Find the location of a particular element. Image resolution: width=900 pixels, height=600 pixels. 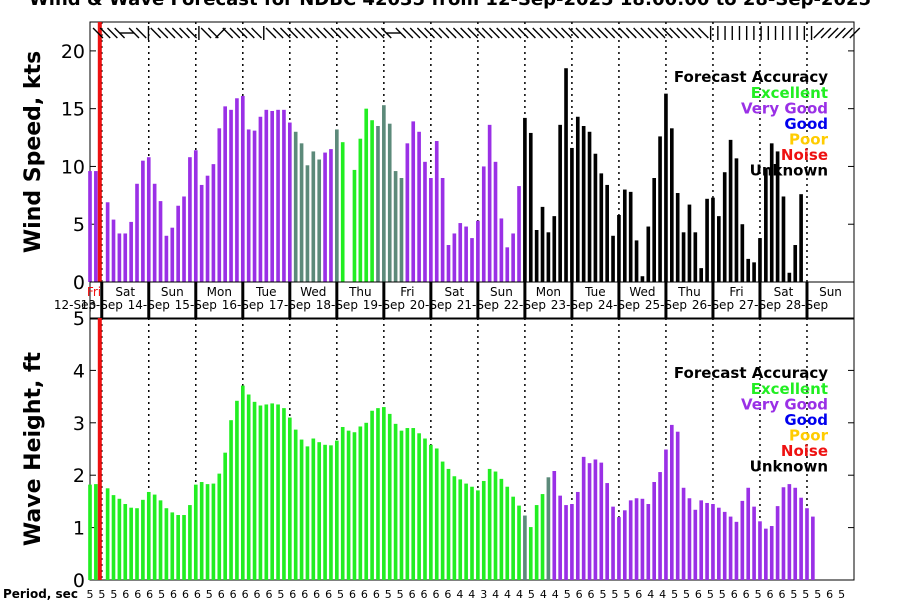

day-name-label: Wed is located at coordinates (642, 292).